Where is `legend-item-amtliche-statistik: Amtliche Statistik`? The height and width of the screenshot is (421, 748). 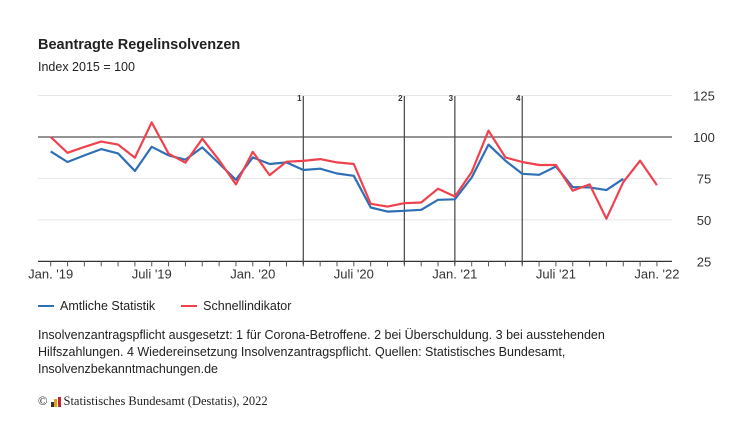
legend-item-amtliche-statistik: Amtliche Statistik is located at coordinates (96, 306).